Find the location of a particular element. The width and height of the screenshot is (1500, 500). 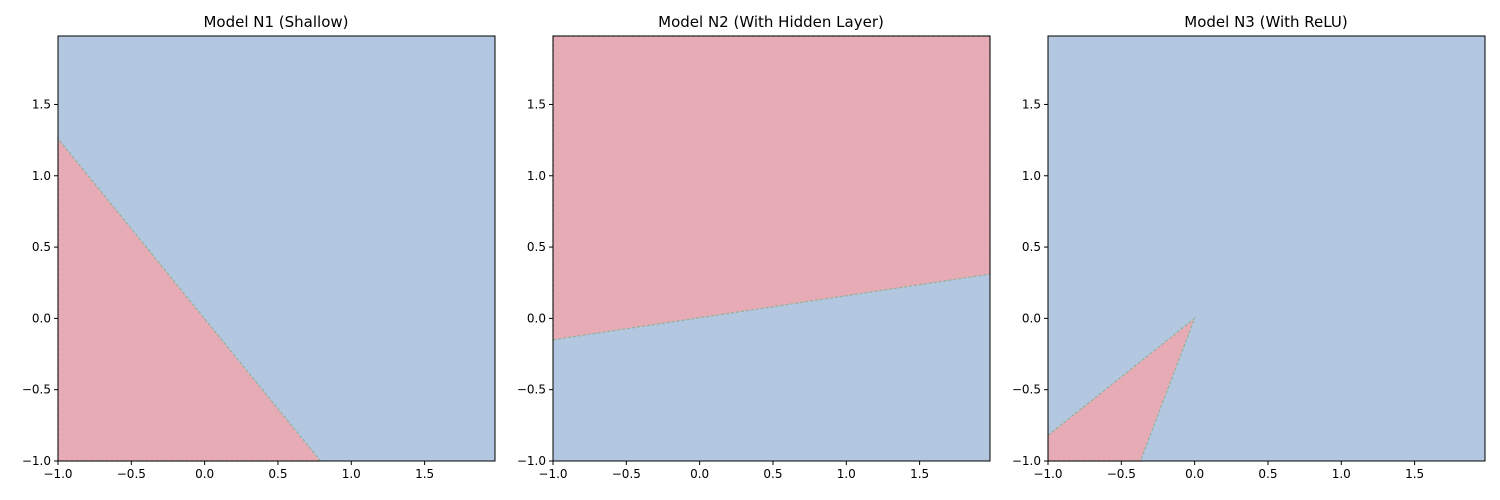

x-tick-label-3-1: −0.5 is located at coordinates (1121, 474).